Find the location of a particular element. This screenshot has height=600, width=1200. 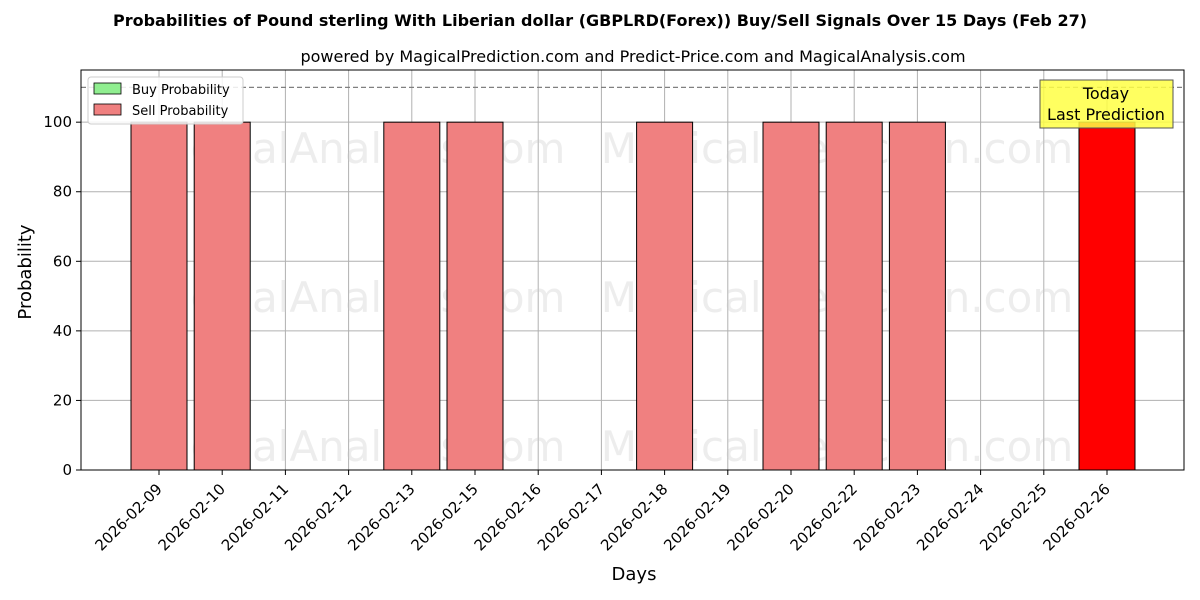

annotation-line1: Today is located at coordinates (1105, 93).